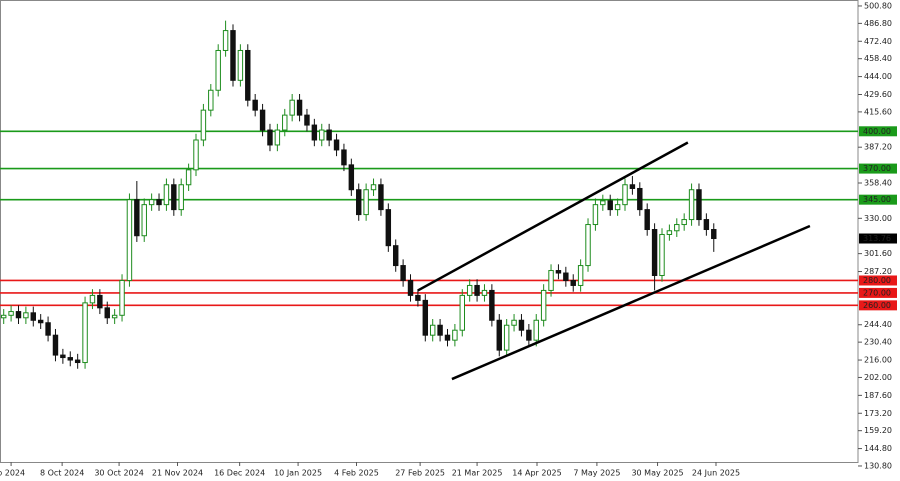 The width and height of the screenshot is (900, 481). What do you see at coordinates (657, 473) in the screenshot?
I see `x-tick-label: 30 May 2025` at bounding box center [657, 473].